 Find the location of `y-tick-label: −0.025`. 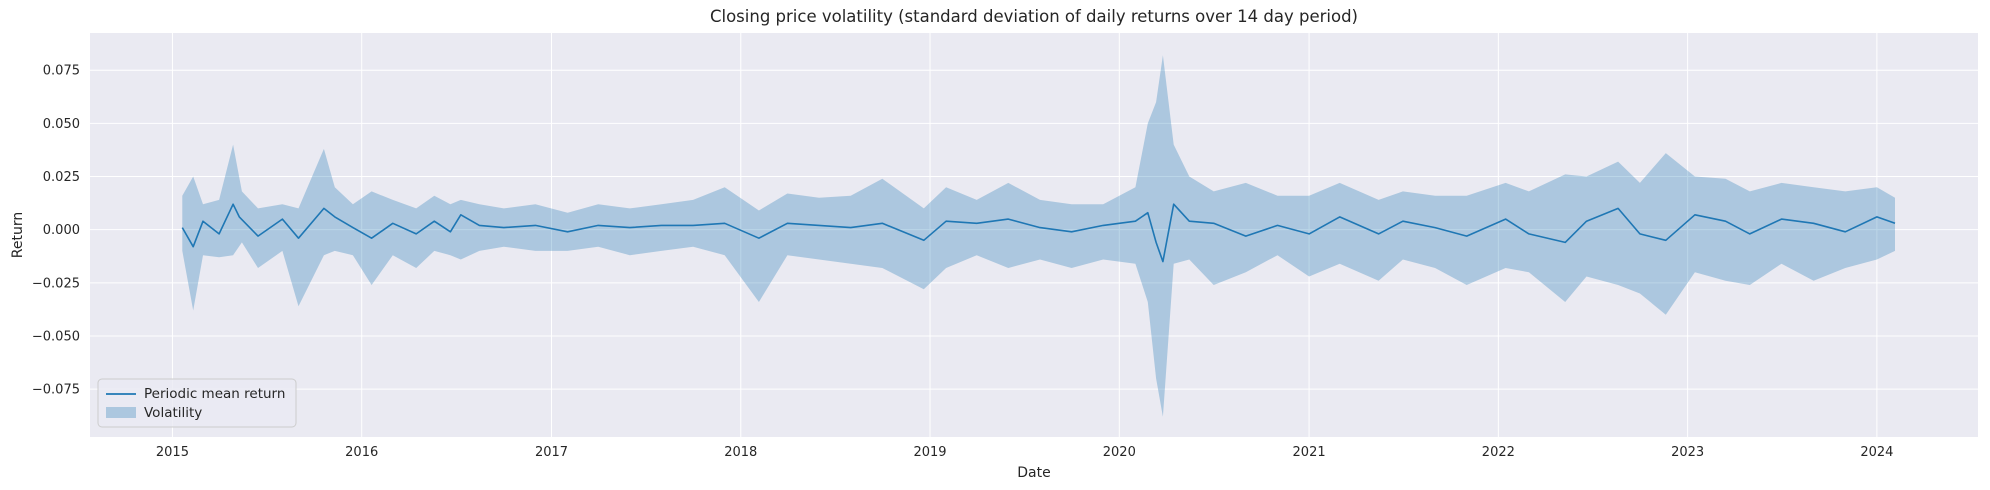

y-tick-label: −0.025 is located at coordinates (56, 283).